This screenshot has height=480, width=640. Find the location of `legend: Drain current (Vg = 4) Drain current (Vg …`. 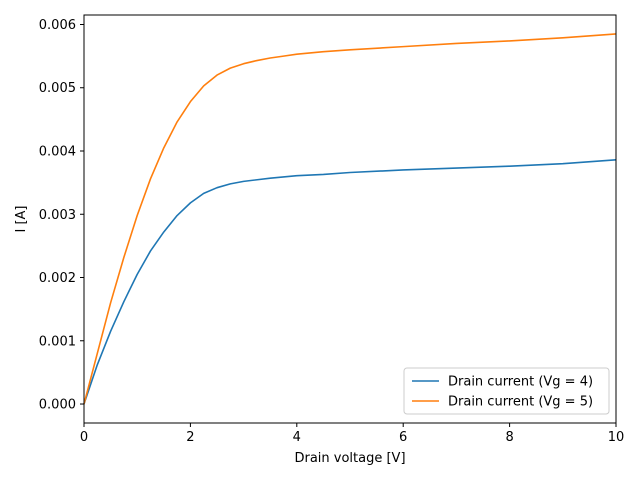

legend: Drain current (Vg = 4) Drain current (Vg … is located at coordinates (506, 391).